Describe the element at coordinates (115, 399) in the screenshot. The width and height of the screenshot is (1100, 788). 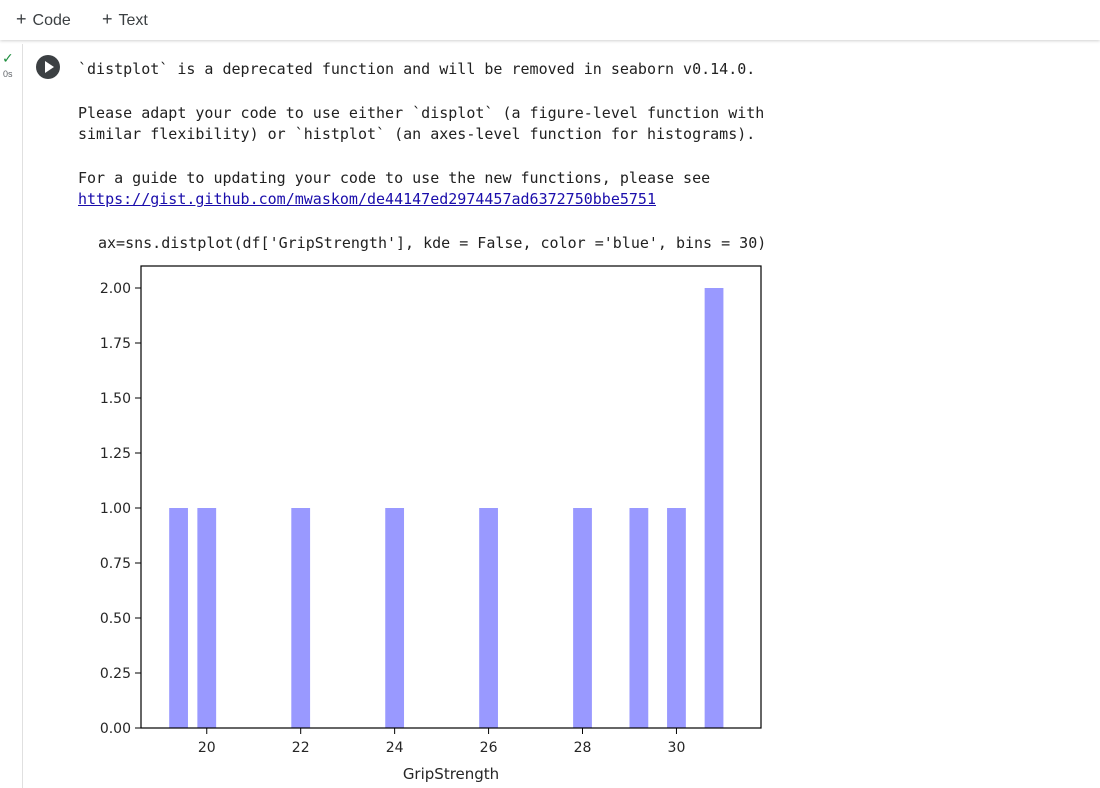
I see `y-tick-label: 1.50` at that location.